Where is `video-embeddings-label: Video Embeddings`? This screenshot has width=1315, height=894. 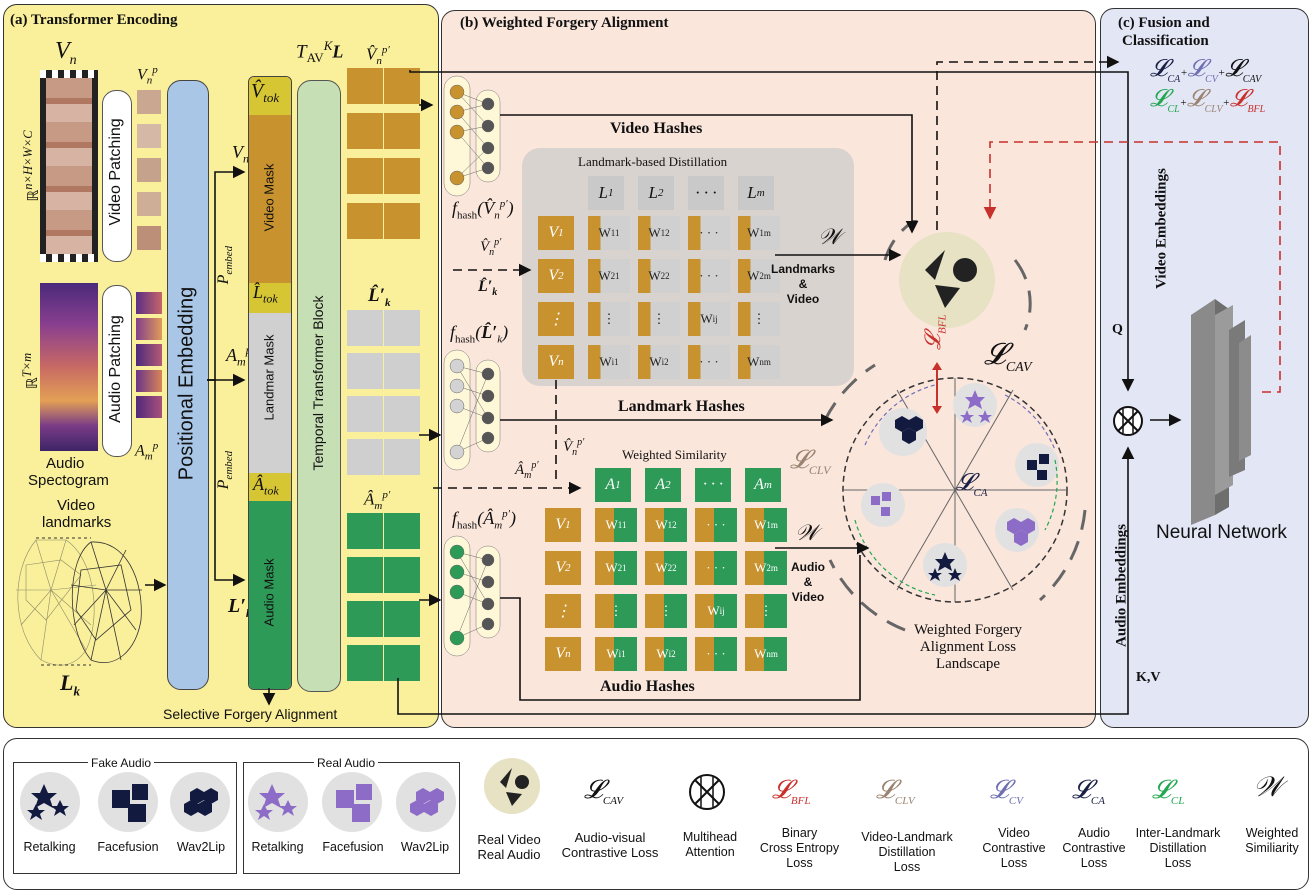 video-embeddings-label: Video Embeddings is located at coordinates (1161, 228).